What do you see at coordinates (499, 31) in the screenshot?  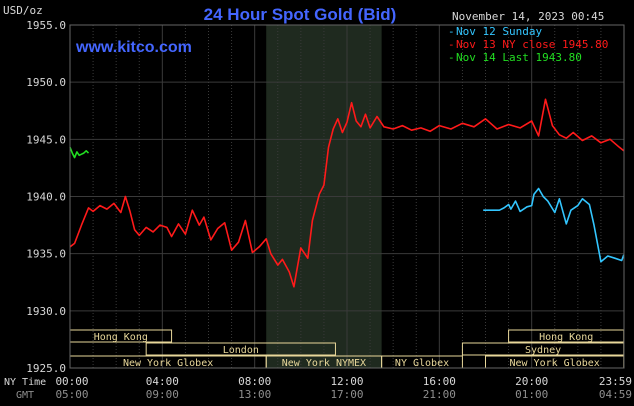 I see `legend-entry-nov12: Nov 12 Sunday` at bounding box center [499, 31].